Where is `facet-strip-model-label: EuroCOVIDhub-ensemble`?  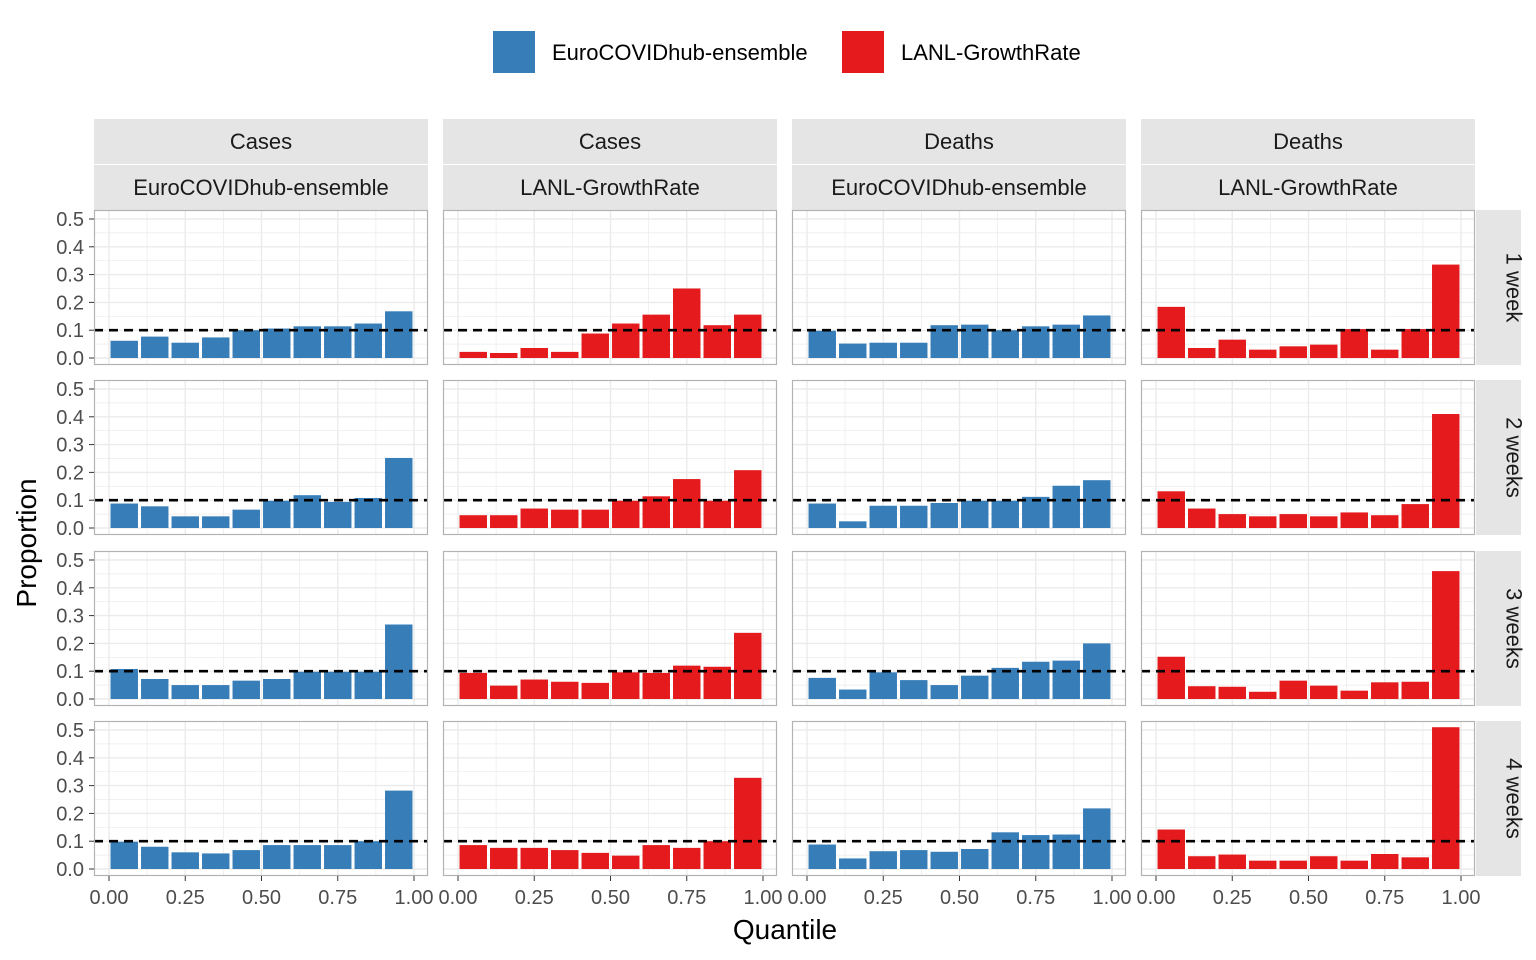
facet-strip-model-label: EuroCOVIDhub-ensemble is located at coordinates (261, 187).